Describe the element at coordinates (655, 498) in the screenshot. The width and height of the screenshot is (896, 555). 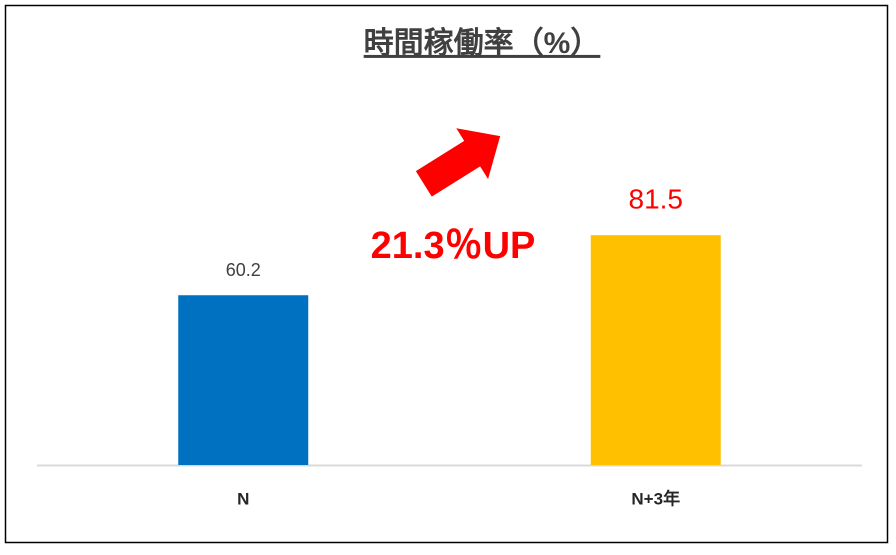
I see `x-tick-label: N+3年` at that location.